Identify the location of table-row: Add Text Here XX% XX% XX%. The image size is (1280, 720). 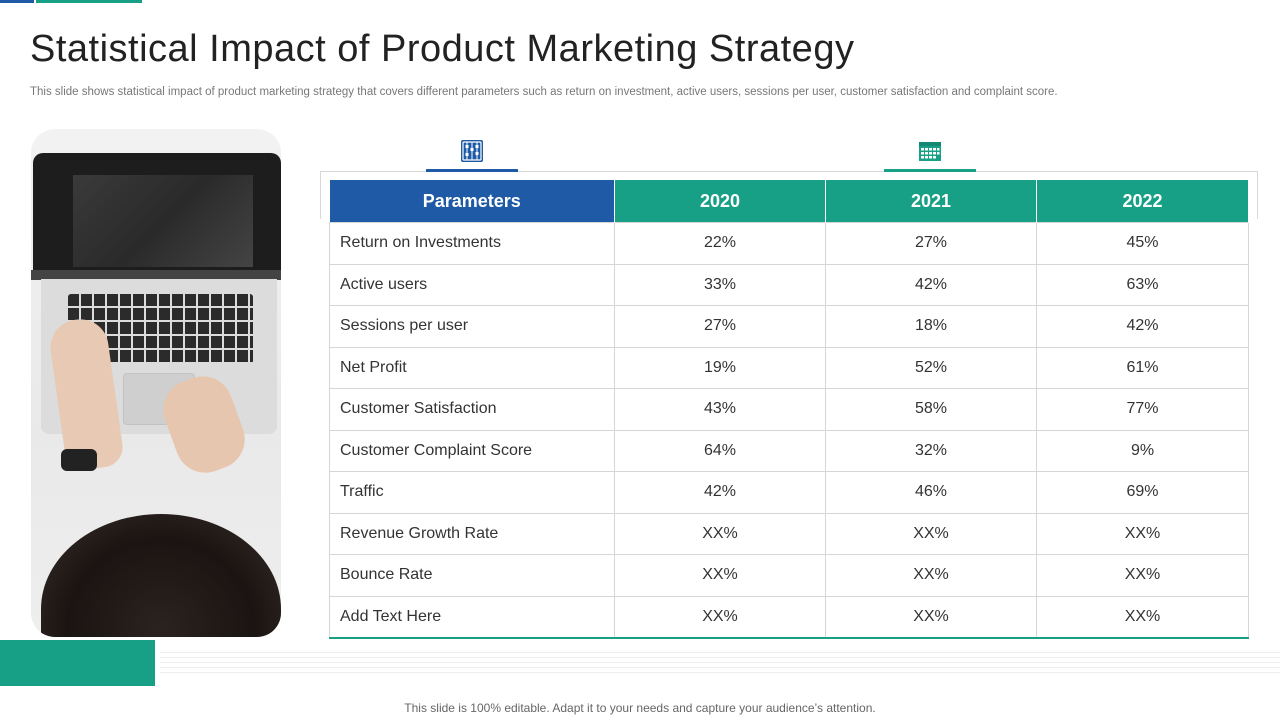
(789, 617).